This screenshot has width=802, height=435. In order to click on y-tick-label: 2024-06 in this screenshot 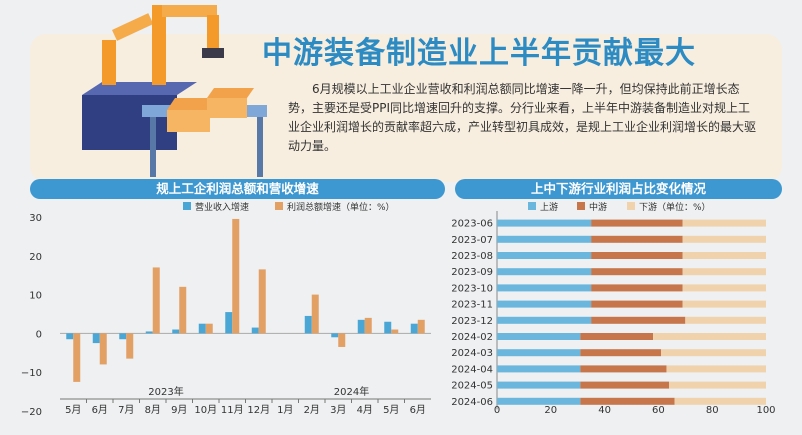, I will do `click(472, 402)`.